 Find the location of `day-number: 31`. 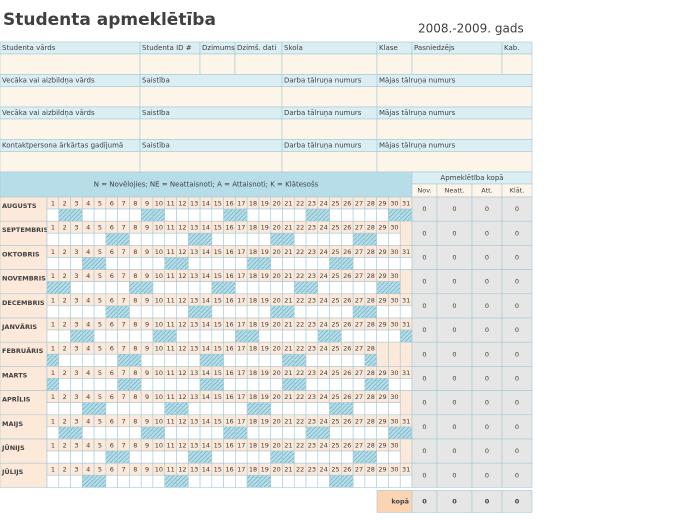

day-number: 31 is located at coordinates (406, 204).